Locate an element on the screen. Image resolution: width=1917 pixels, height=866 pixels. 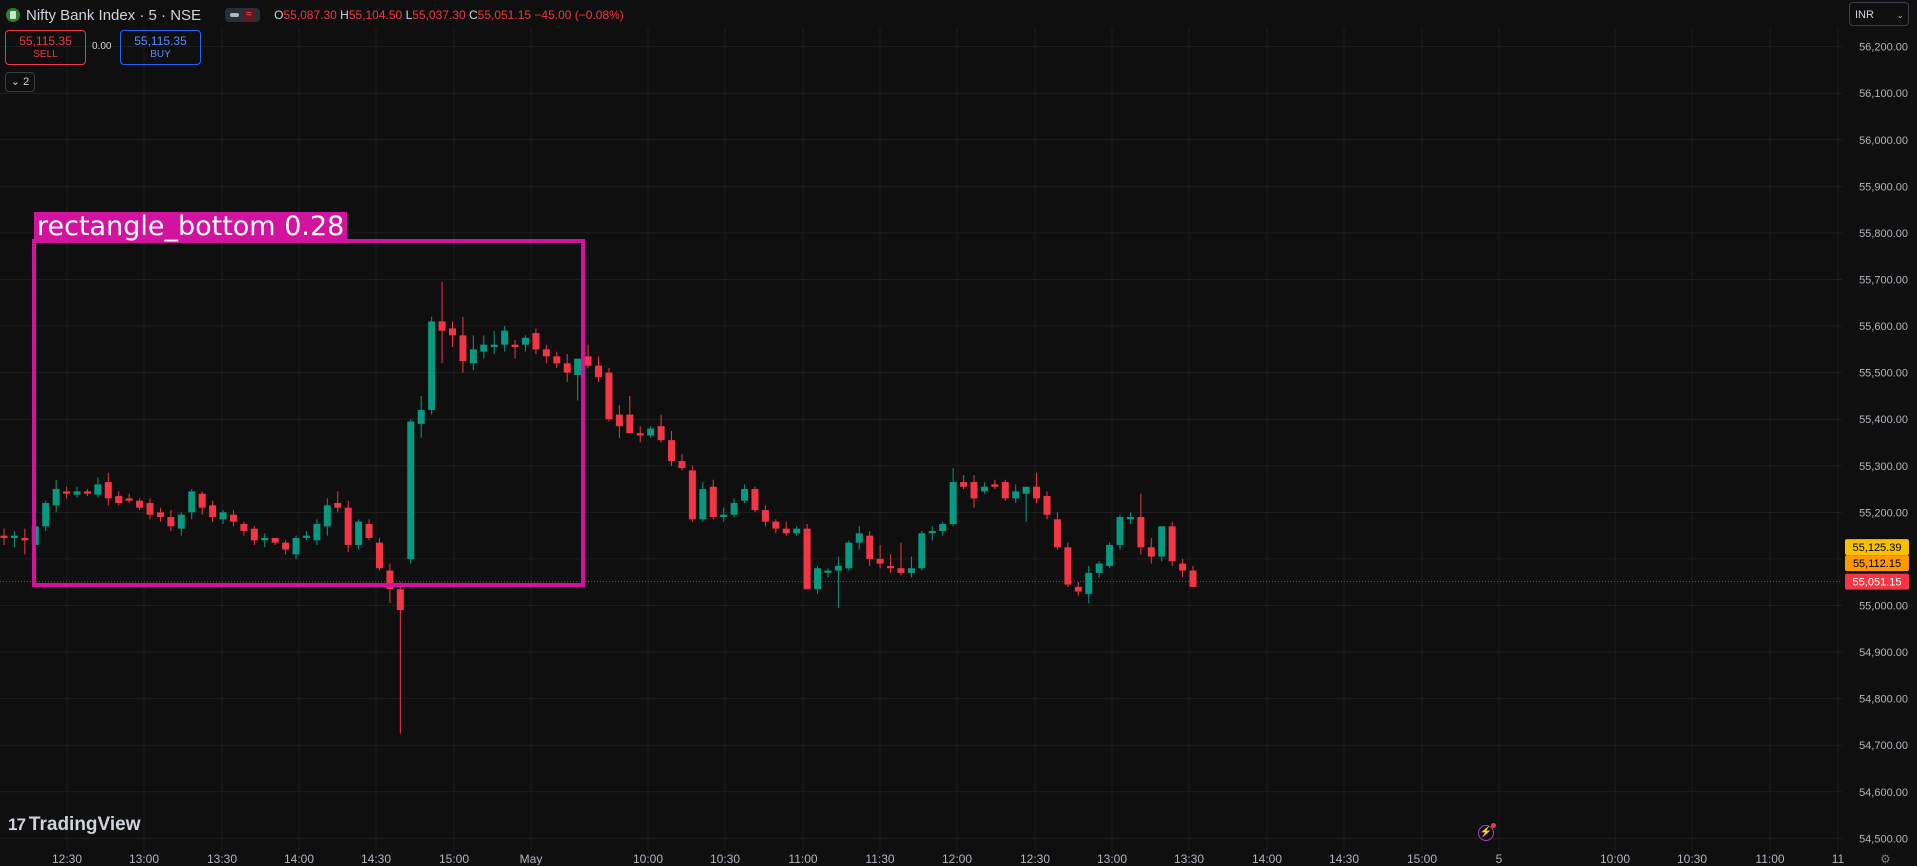
lightning-icon: ⚡ is located at coordinates (1487, 832).